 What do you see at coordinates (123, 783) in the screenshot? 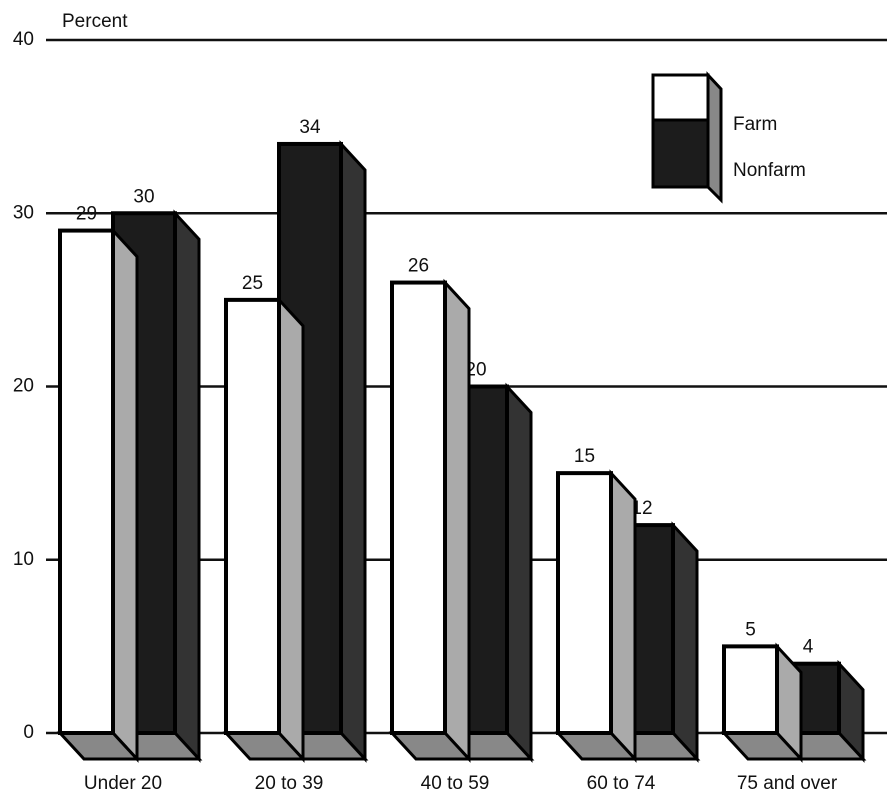
I see `x-tick-label: Under 20` at bounding box center [123, 783].